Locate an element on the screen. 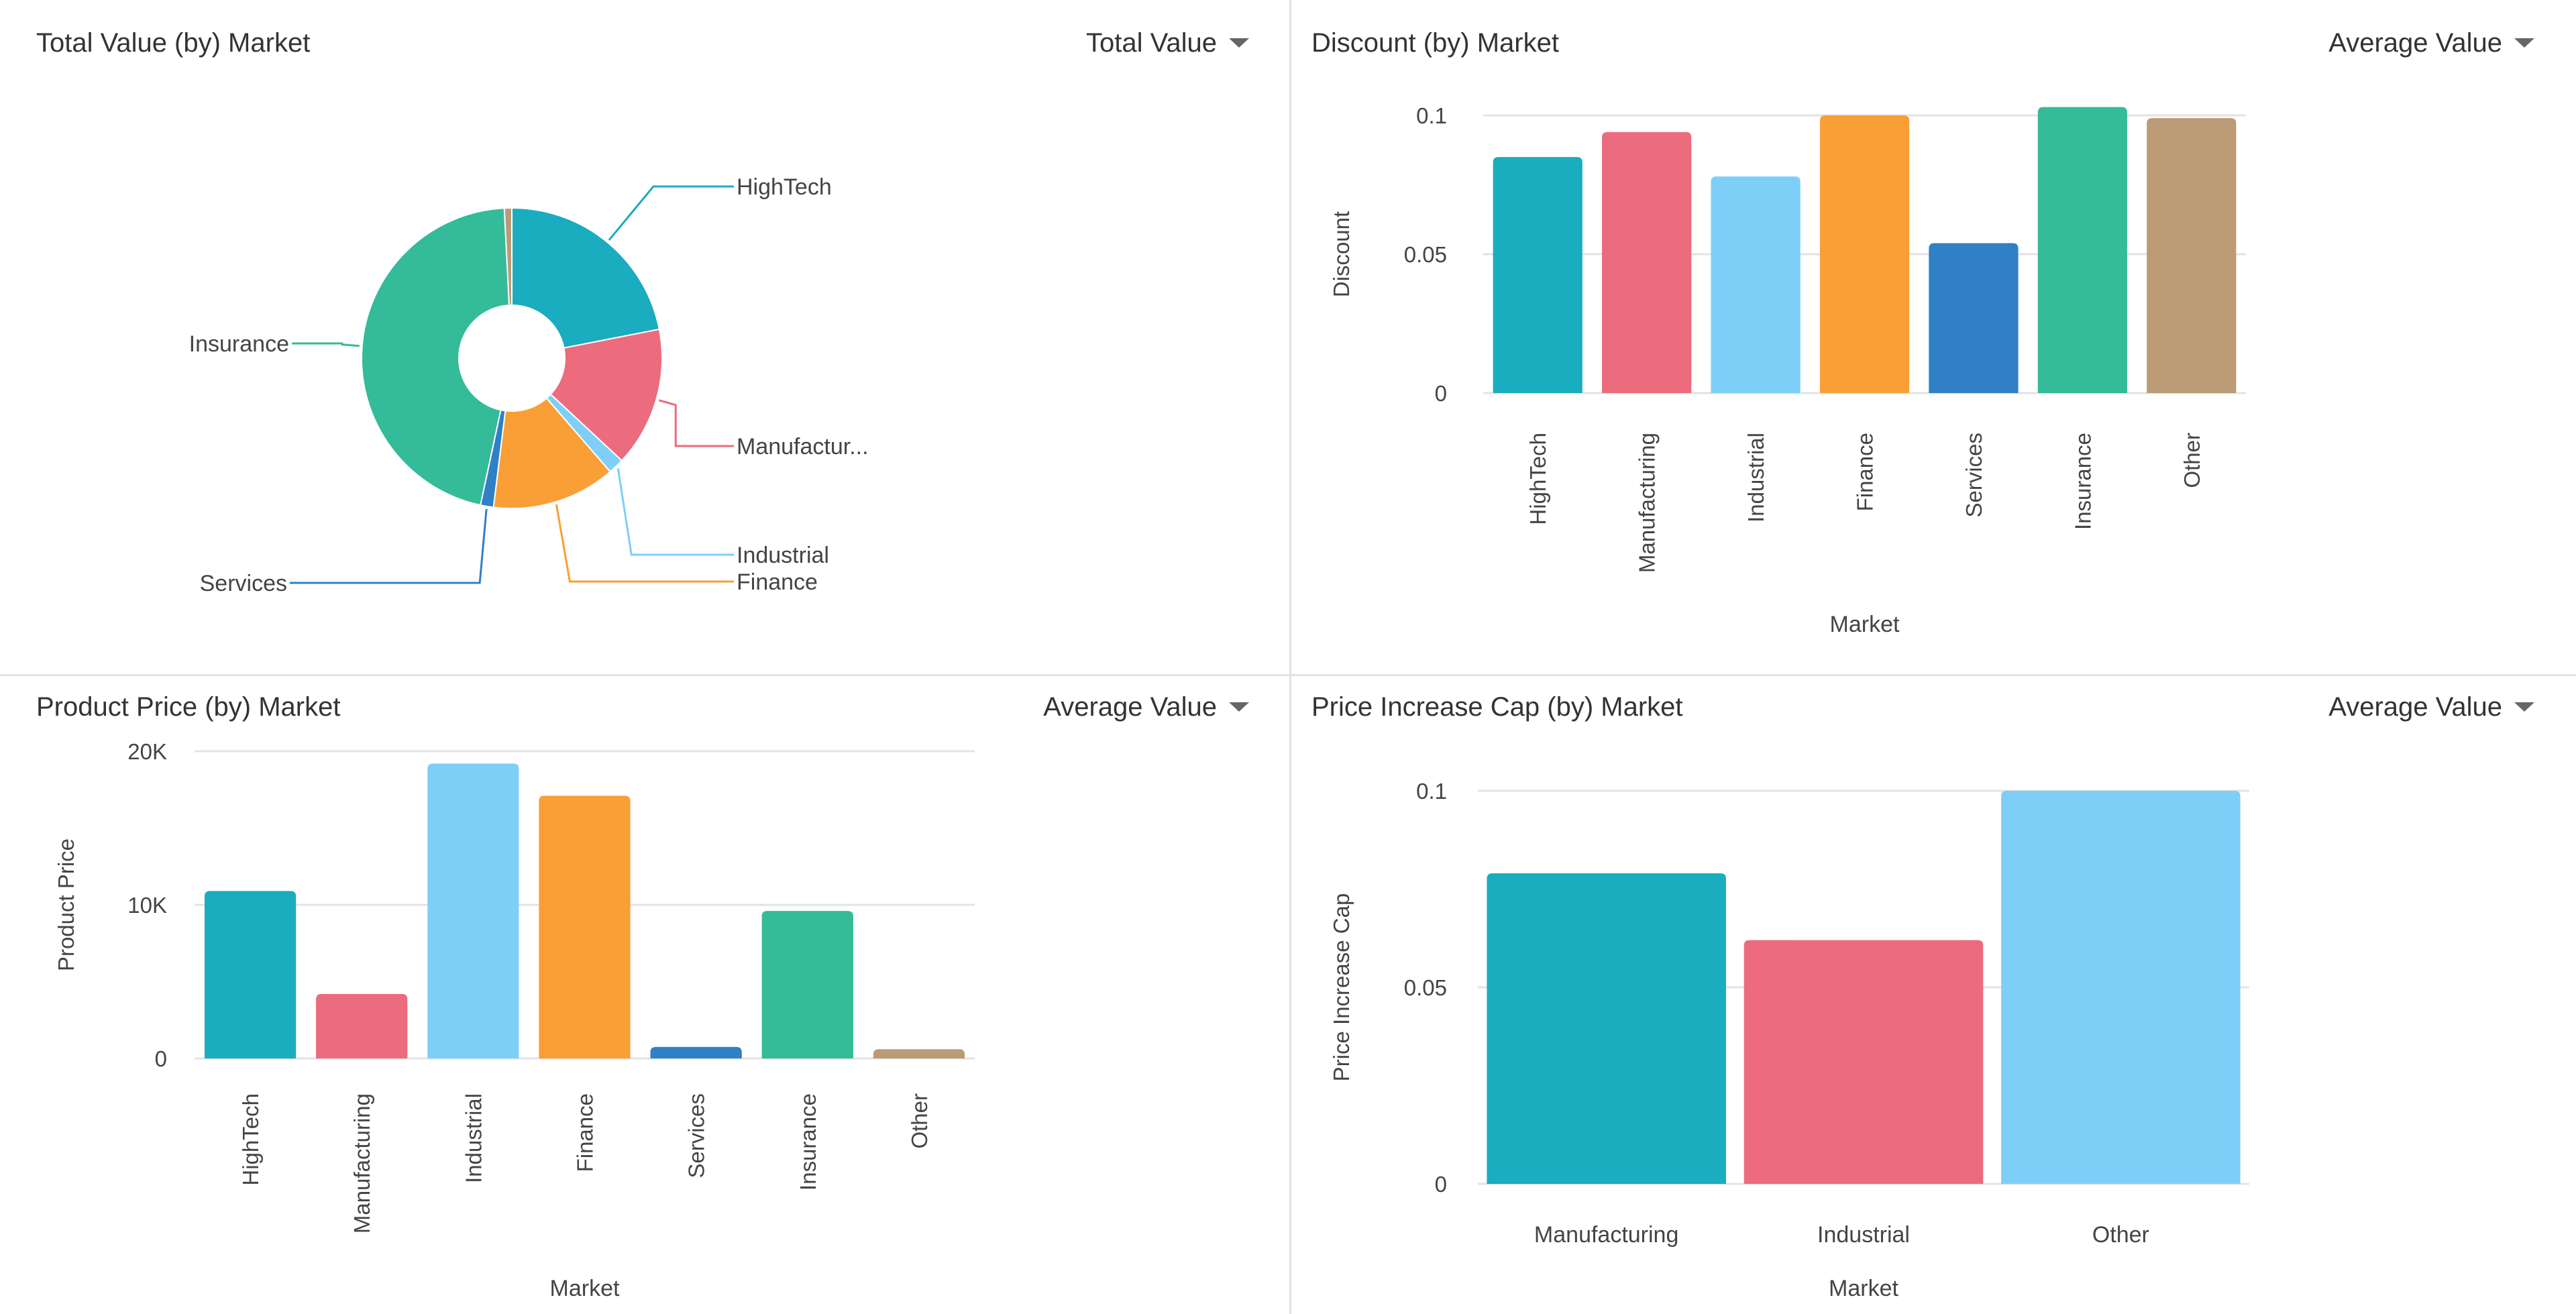  y-axis-title: Discount is located at coordinates (1341, 254).